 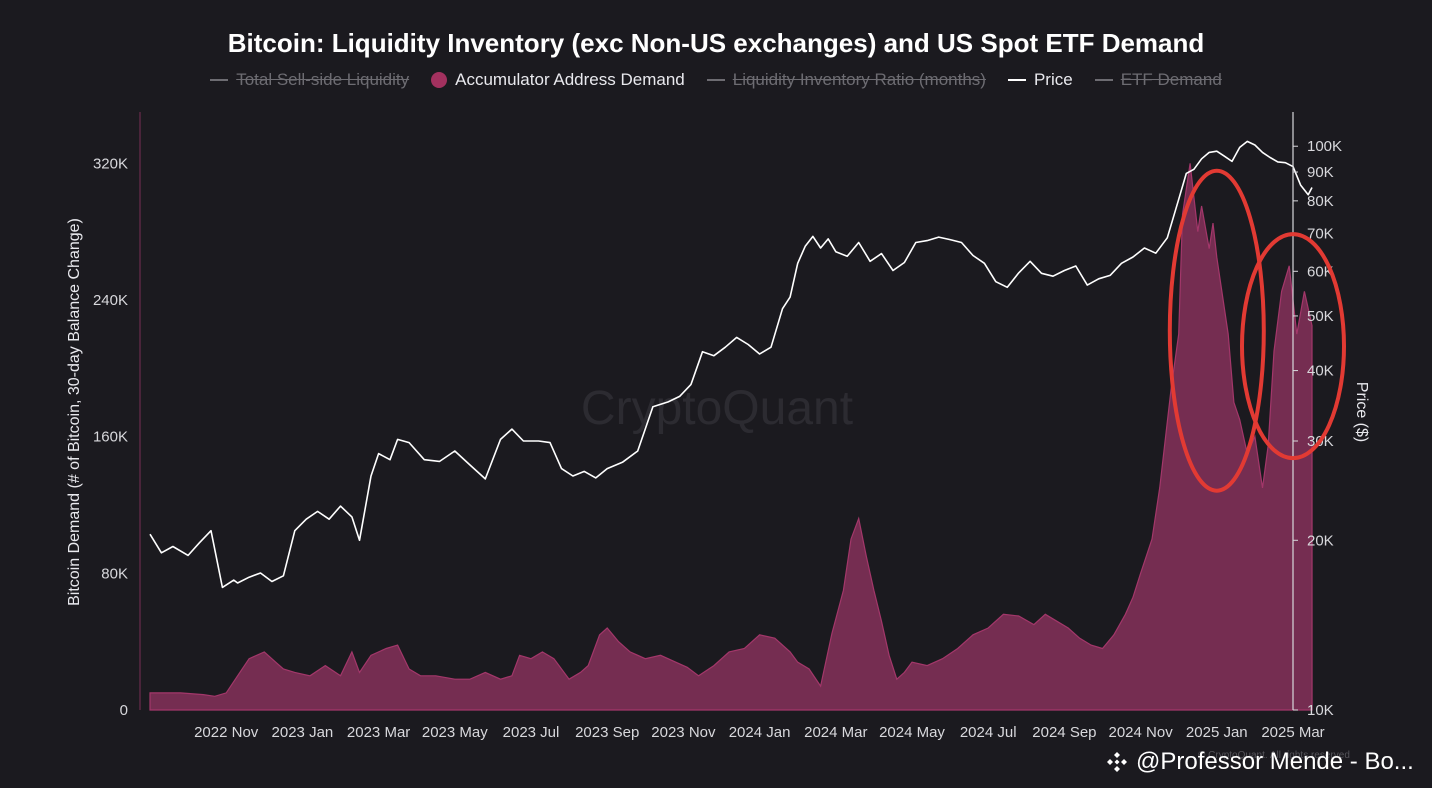 I want to click on y-left-tick-label: 240K, so click(x=110, y=300).